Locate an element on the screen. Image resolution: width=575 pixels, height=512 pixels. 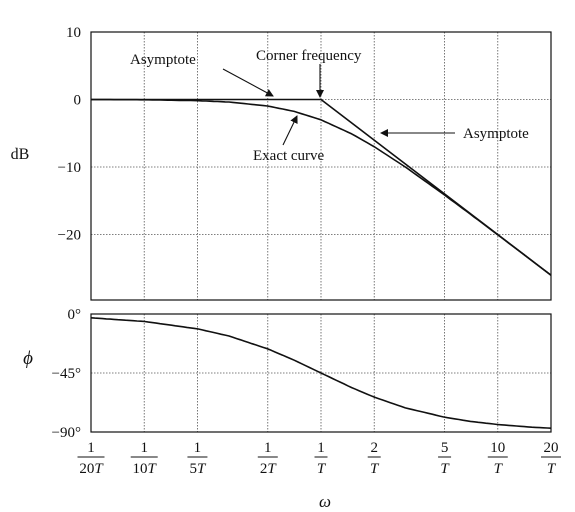
magnitude-y-tick-label: −10 is located at coordinates (69, 168).